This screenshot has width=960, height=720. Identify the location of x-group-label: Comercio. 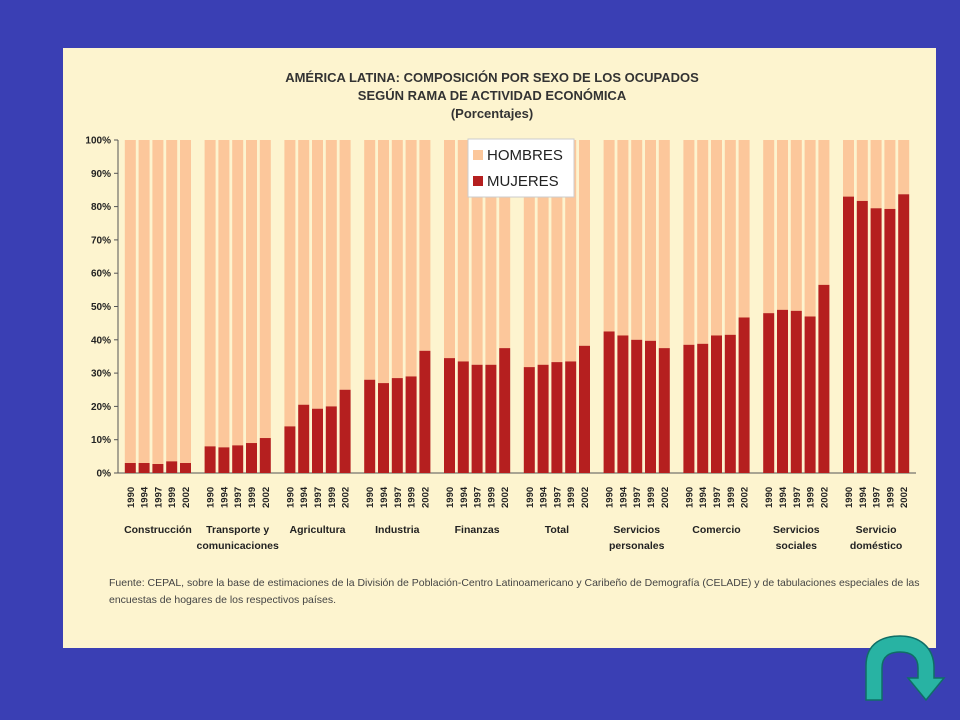
(716, 530).